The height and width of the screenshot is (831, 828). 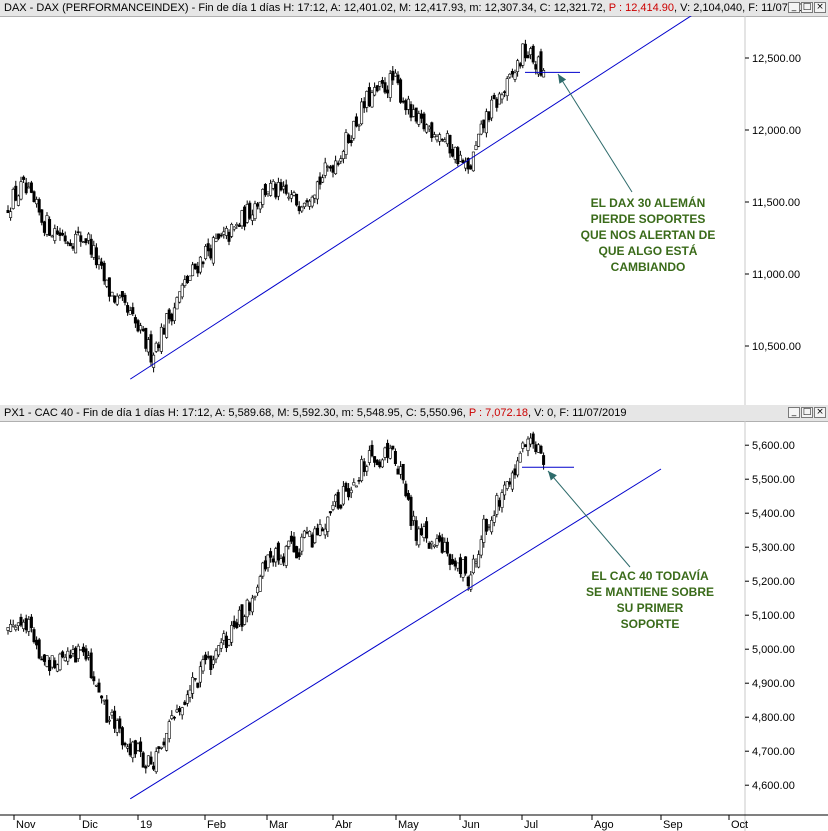 I want to click on cac-header-v: V: 0, so click(x=544, y=413).